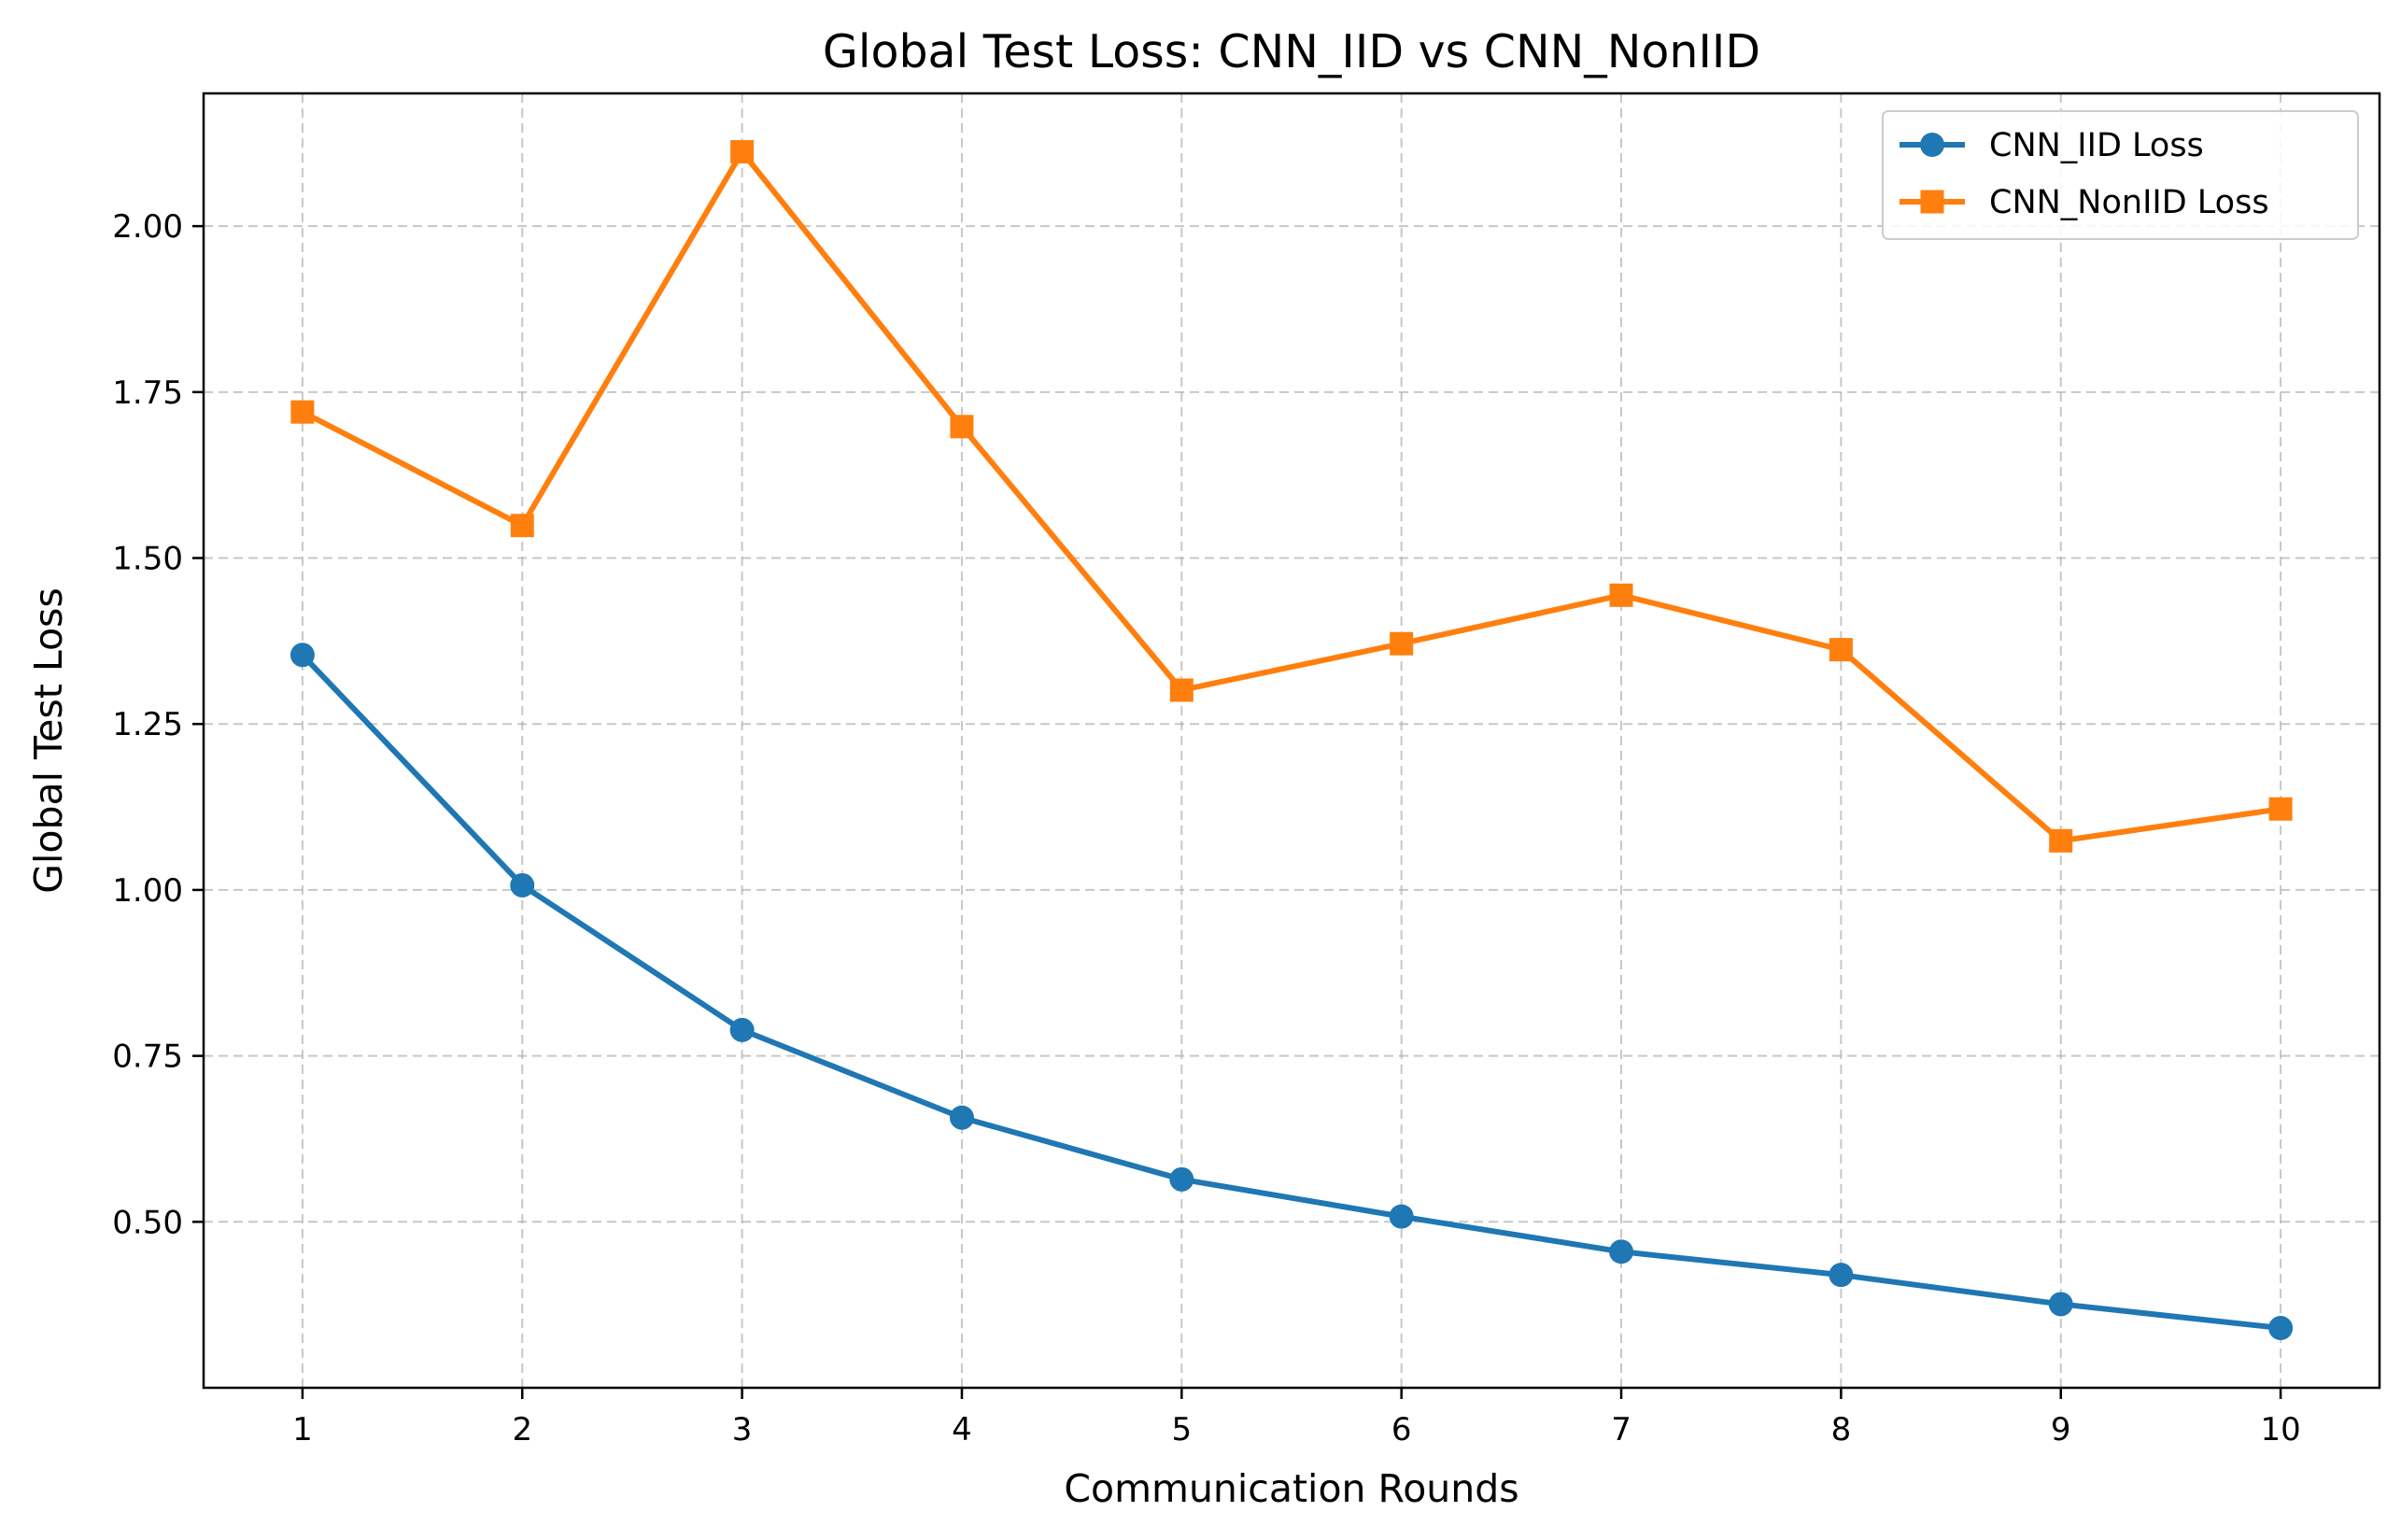 Image resolution: width=2401 pixels, height=1540 pixels. I want to click on x-tick-label: 4, so click(962, 1430).